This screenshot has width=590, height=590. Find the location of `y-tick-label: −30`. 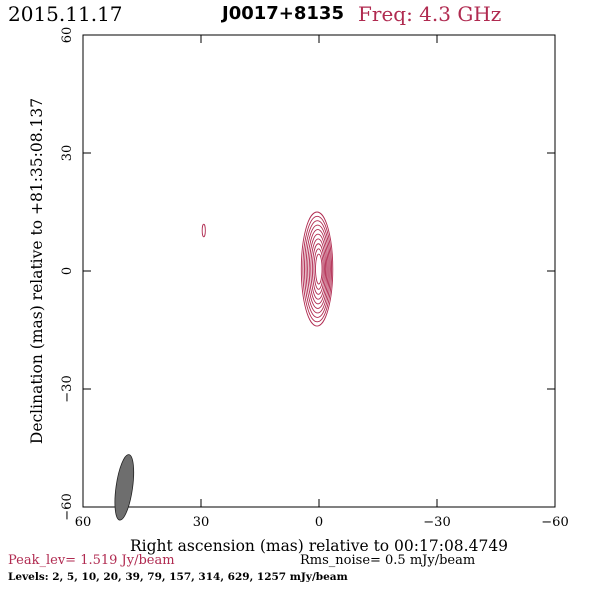

y-tick-label: −30 is located at coordinates (67, 388).